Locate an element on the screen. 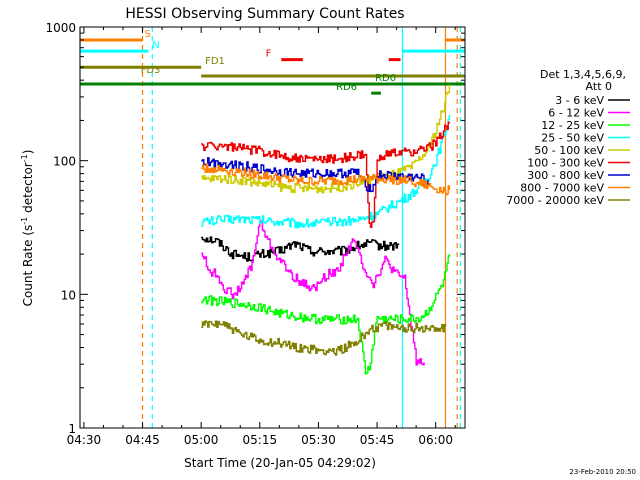 This screenshot has width=640, height=480. x-axis-label: Start Time (20-Jan-05 04:29:02) is located at coordinates (280, 463).